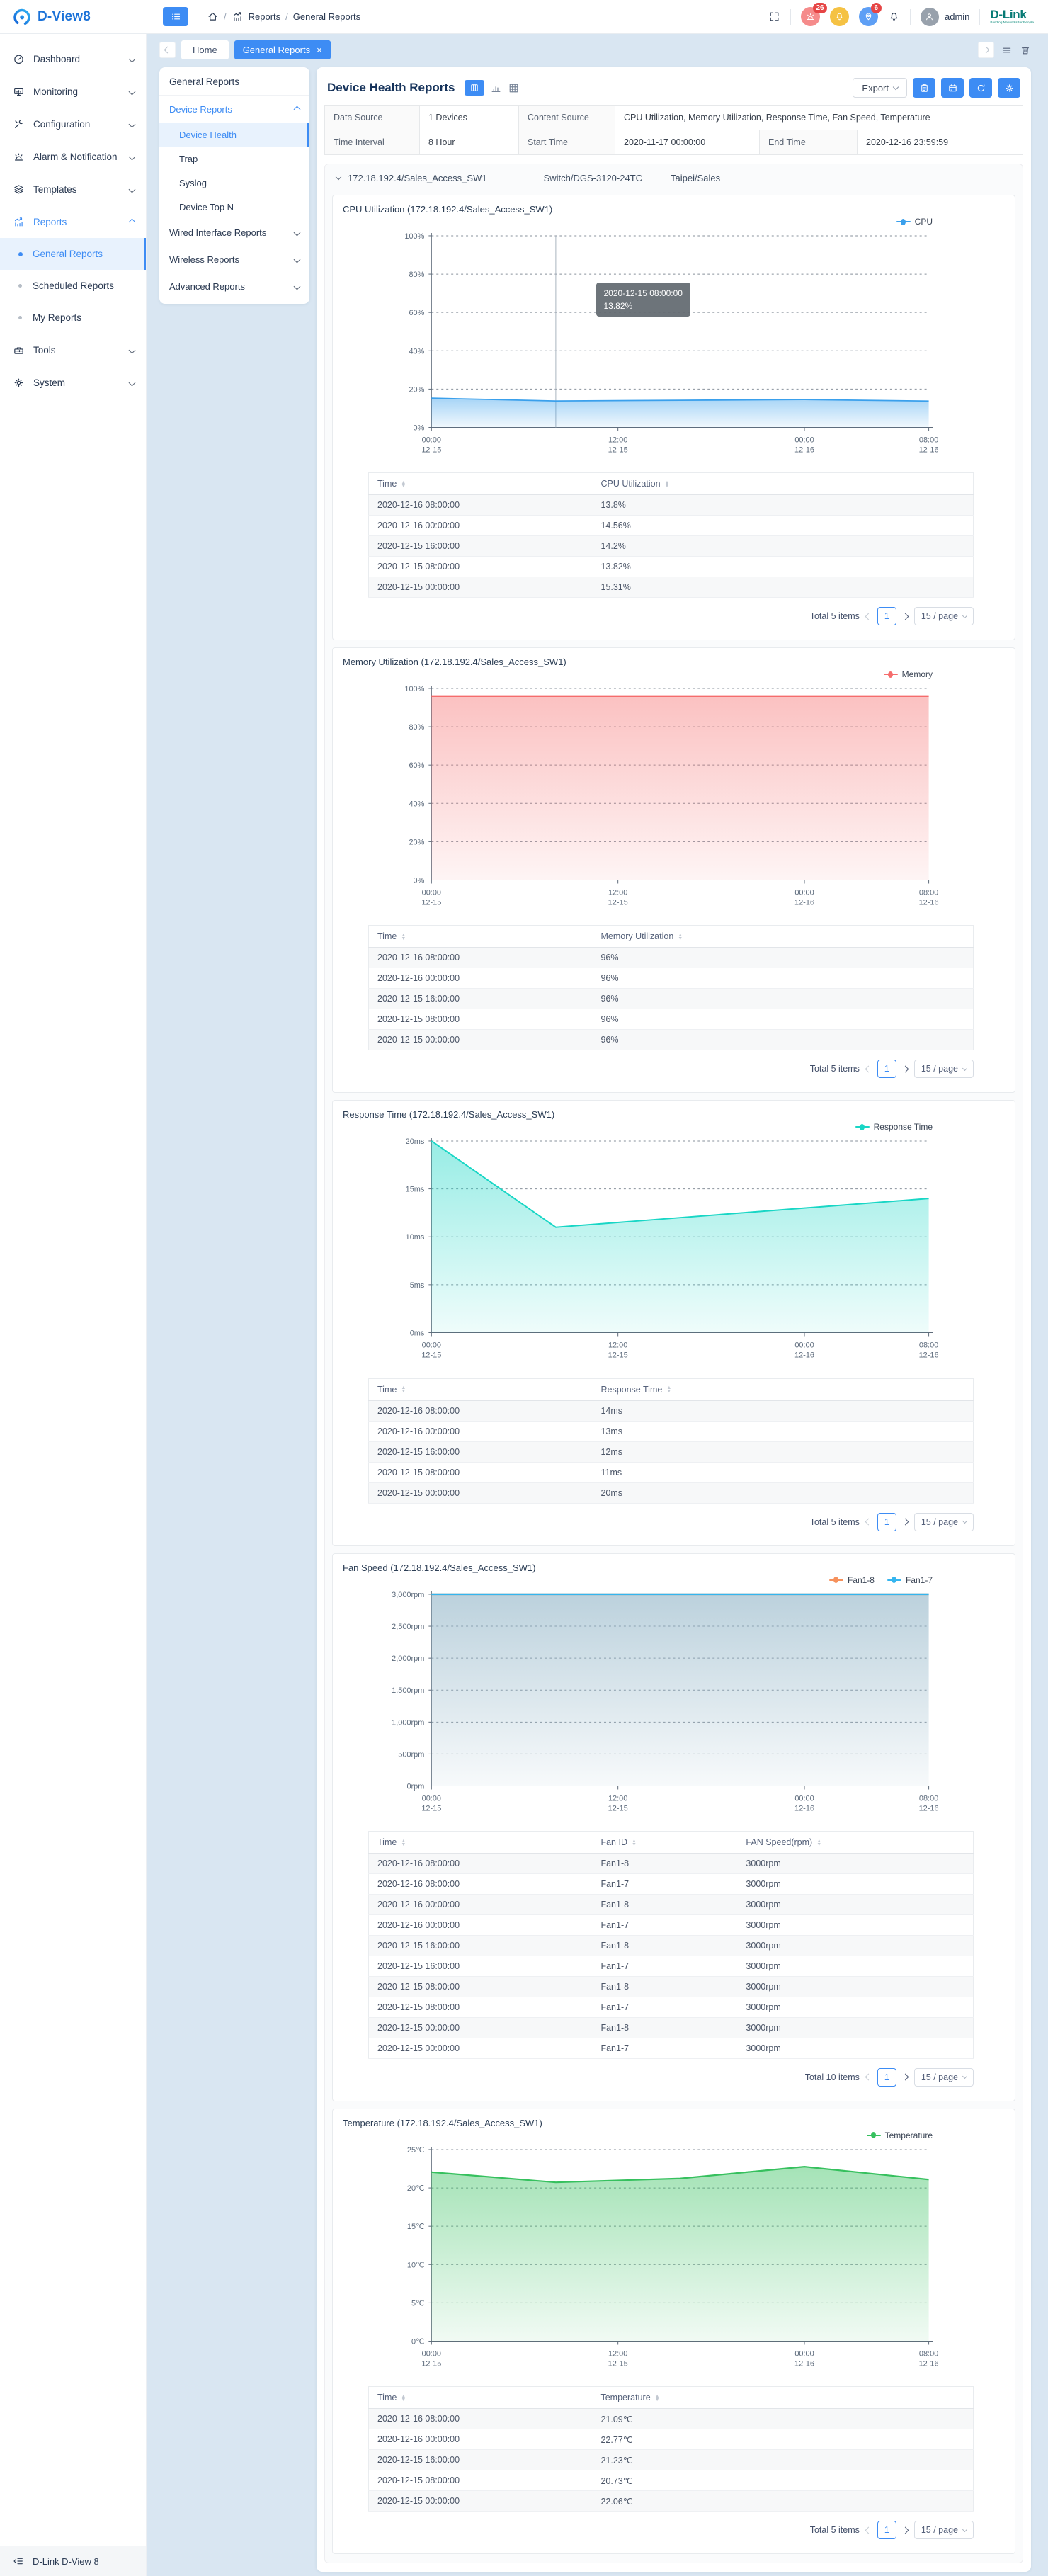 This screenshot has width=1048, height=2576. Describe the element at coordinates (1025, 51) in the screenshot. I see `trash-icon` at that location.